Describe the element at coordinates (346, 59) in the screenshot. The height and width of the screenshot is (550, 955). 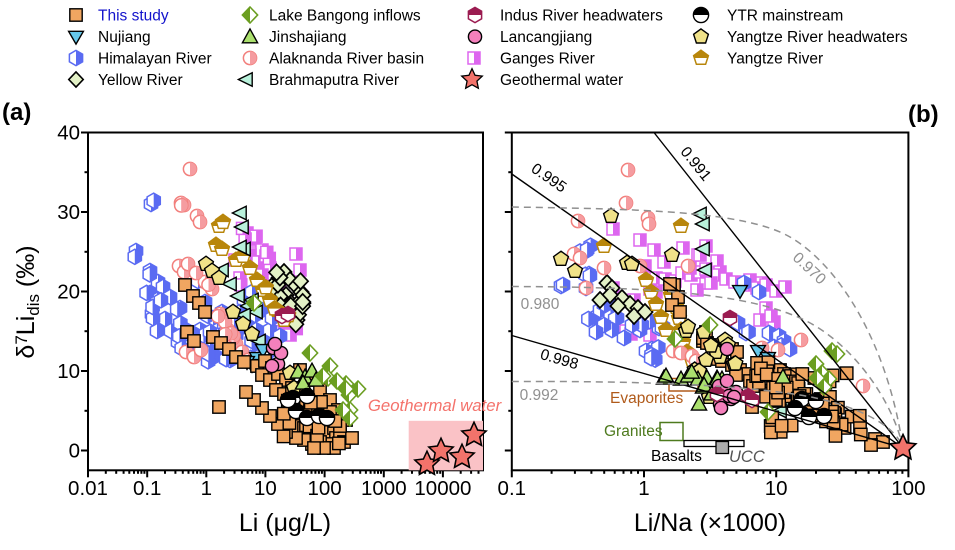
I see `svg-text: Alaknanda River basin` at that location.